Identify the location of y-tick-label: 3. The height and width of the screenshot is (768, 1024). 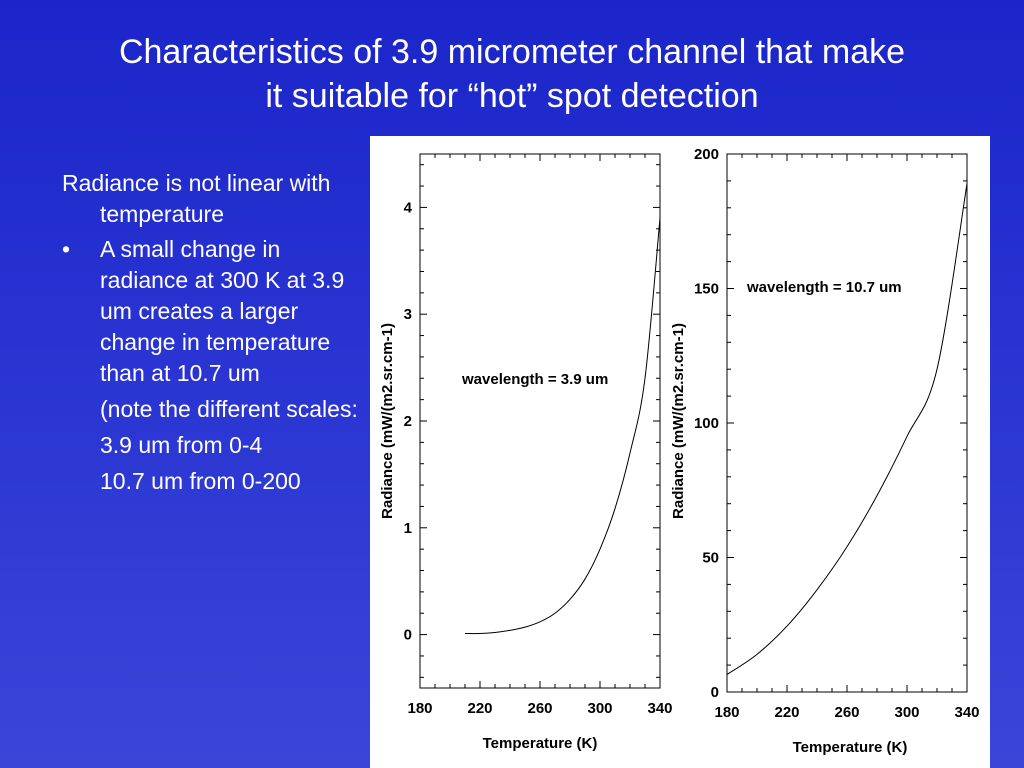
(408, 314).